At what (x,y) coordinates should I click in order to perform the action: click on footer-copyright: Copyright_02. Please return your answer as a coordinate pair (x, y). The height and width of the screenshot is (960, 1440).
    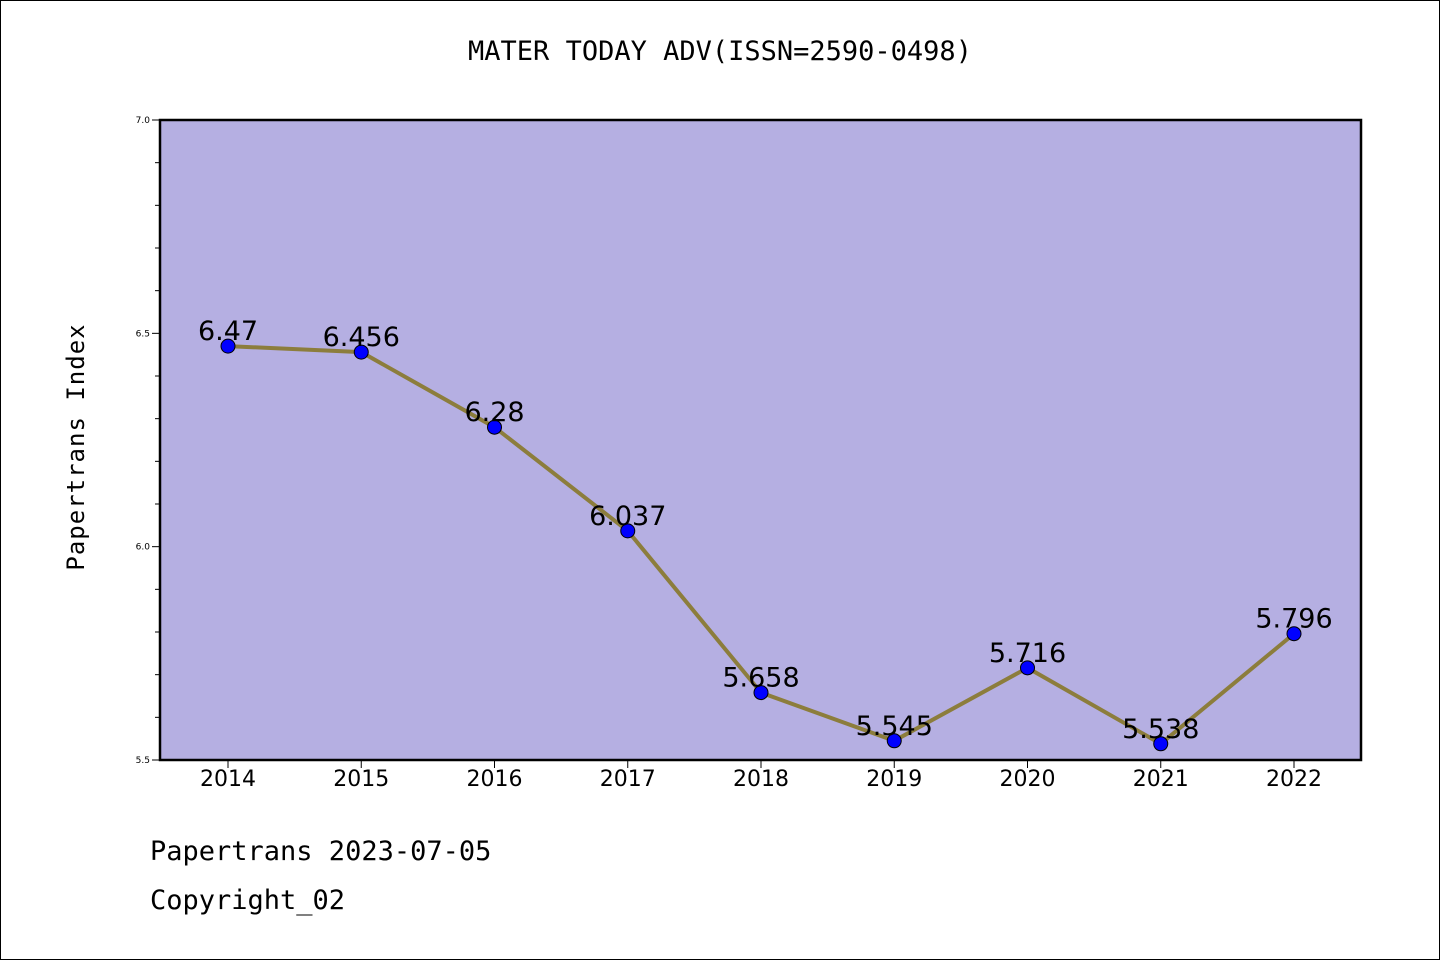
    Looking at the image, I should click on (248, 900).